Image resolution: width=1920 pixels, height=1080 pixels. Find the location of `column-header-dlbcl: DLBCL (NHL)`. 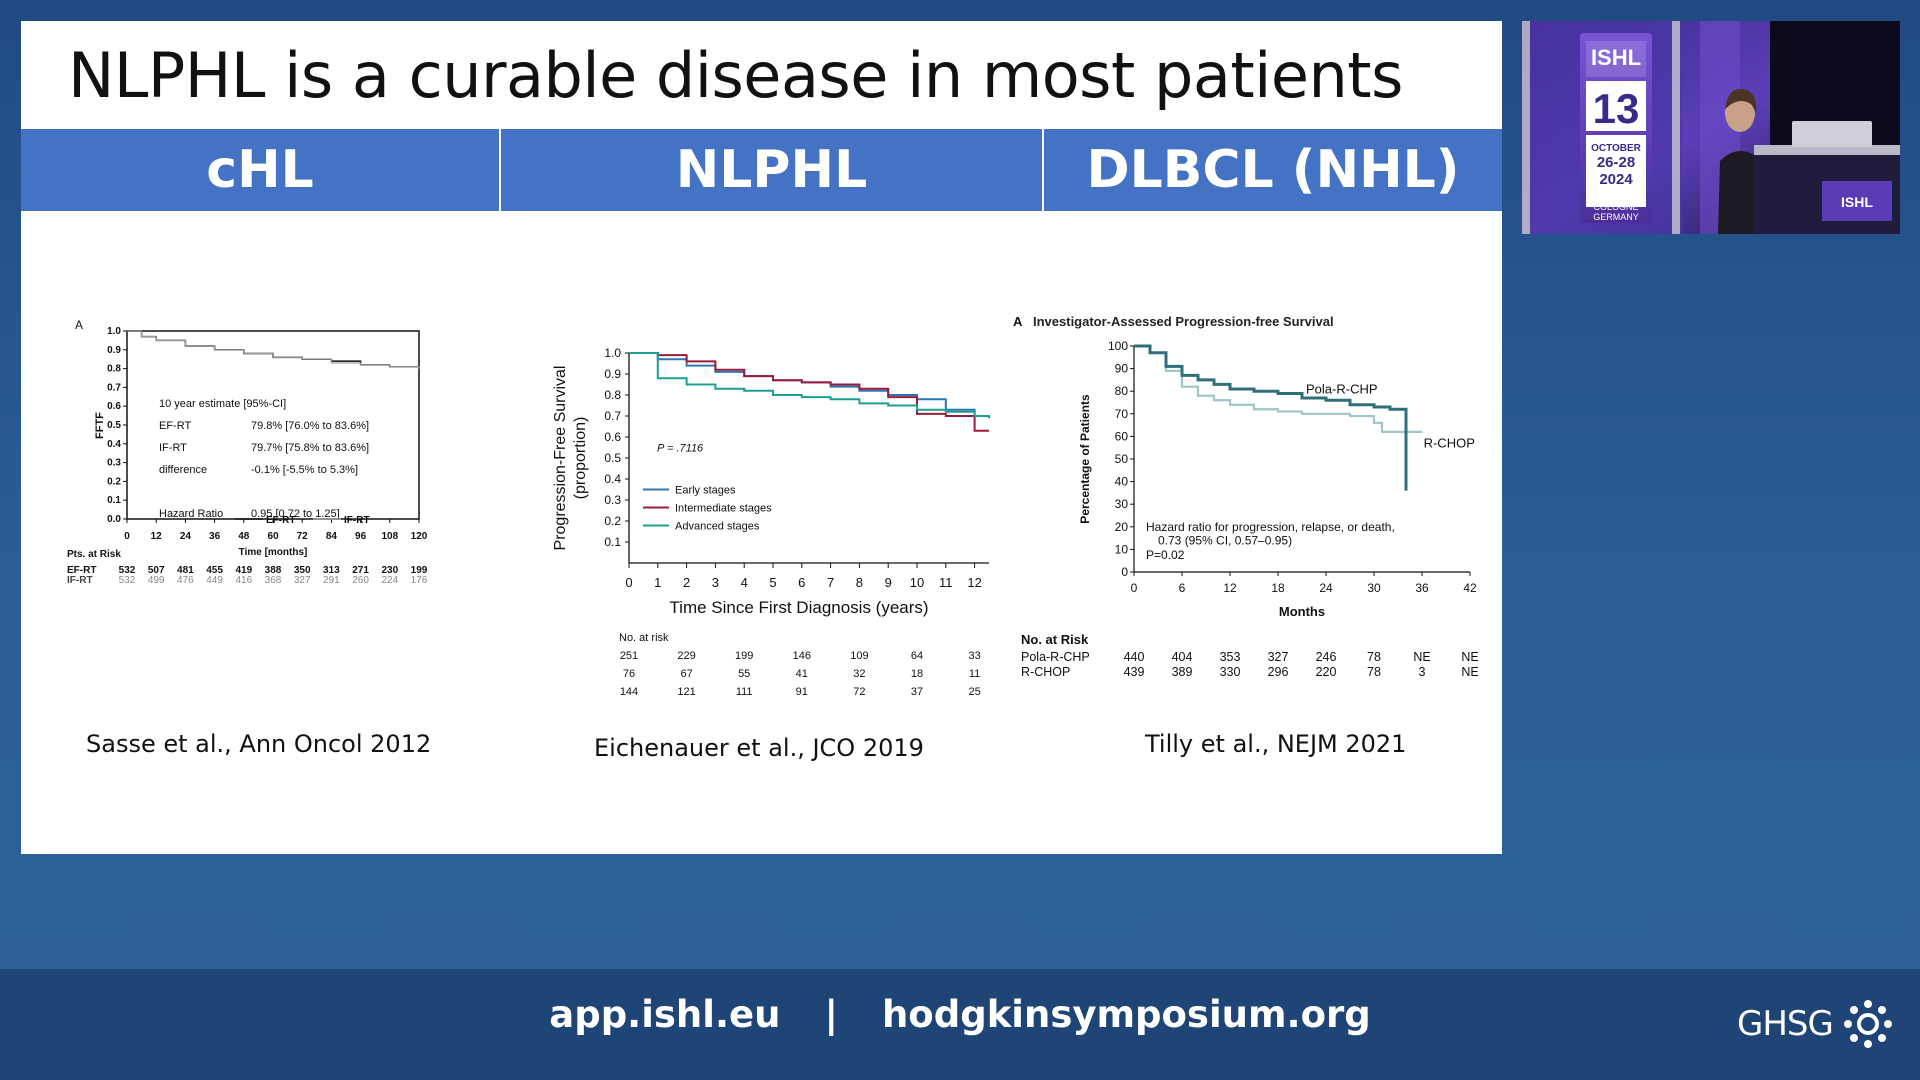

column-header-dlbcl: DLBCL (NHL) is located at coordinates (1272, 170).